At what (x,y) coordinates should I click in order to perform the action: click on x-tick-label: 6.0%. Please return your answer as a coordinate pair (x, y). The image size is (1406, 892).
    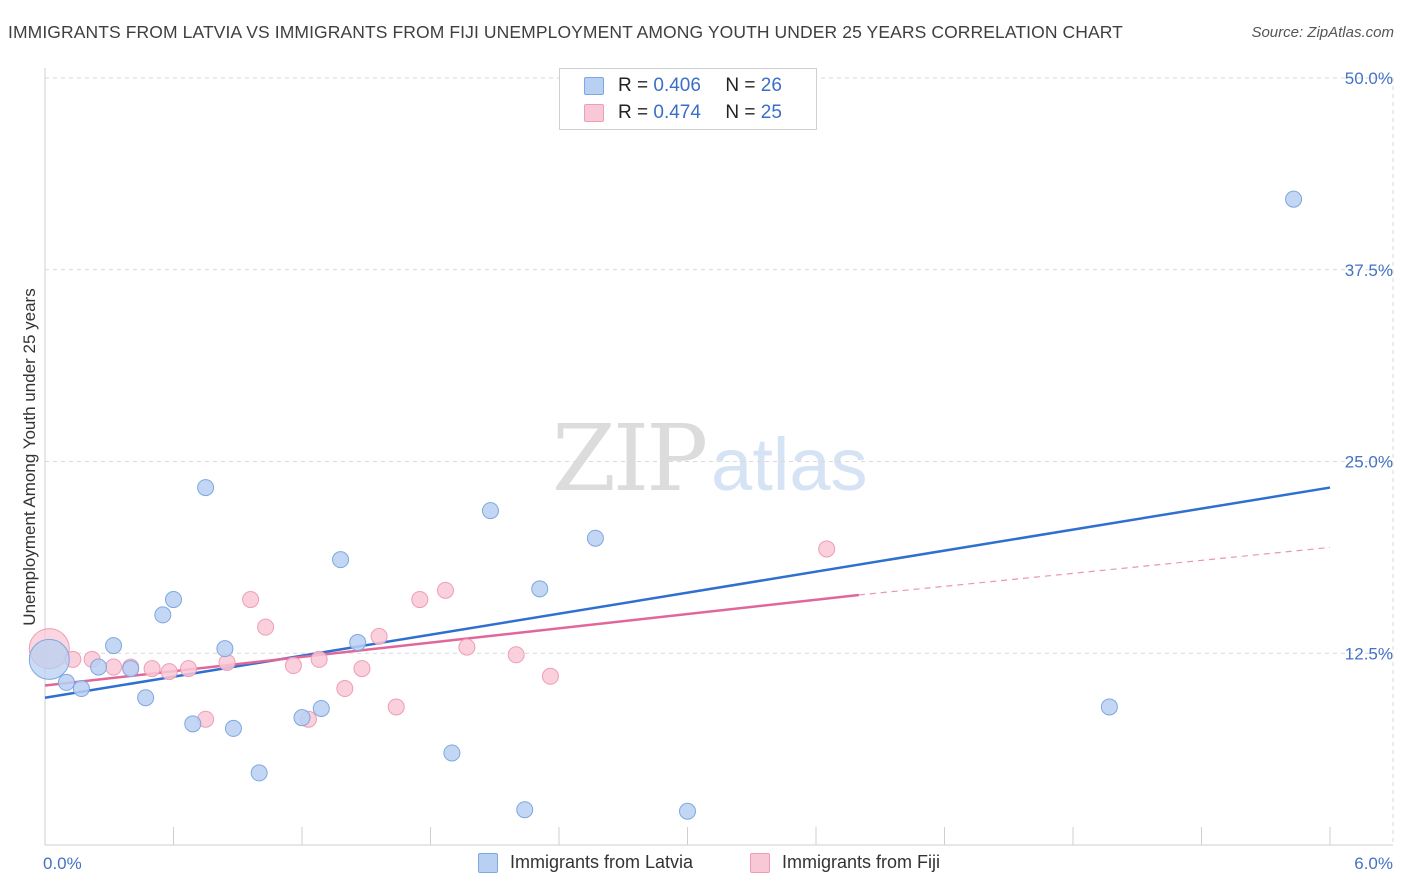
    Looking at the image, I should click on (1373, 863).